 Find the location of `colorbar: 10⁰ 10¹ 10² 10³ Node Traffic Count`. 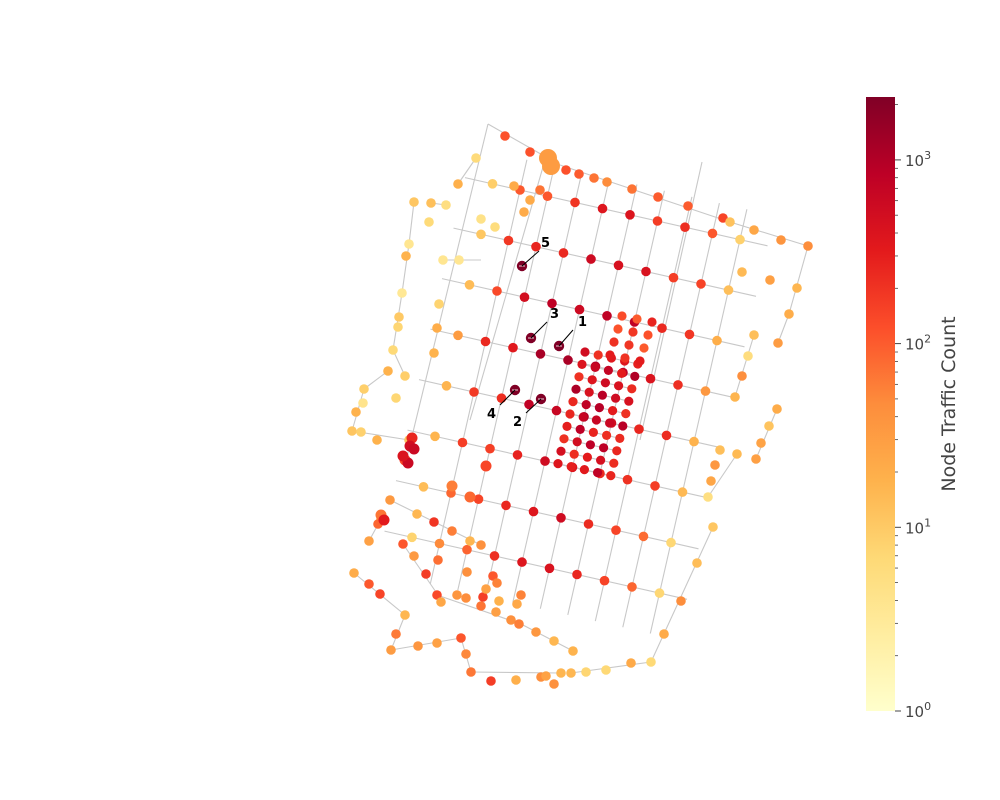

colorbar: 10⁰ 10¹ 10² 10³ Node Traffic Count is located at coordinates (913, 409).